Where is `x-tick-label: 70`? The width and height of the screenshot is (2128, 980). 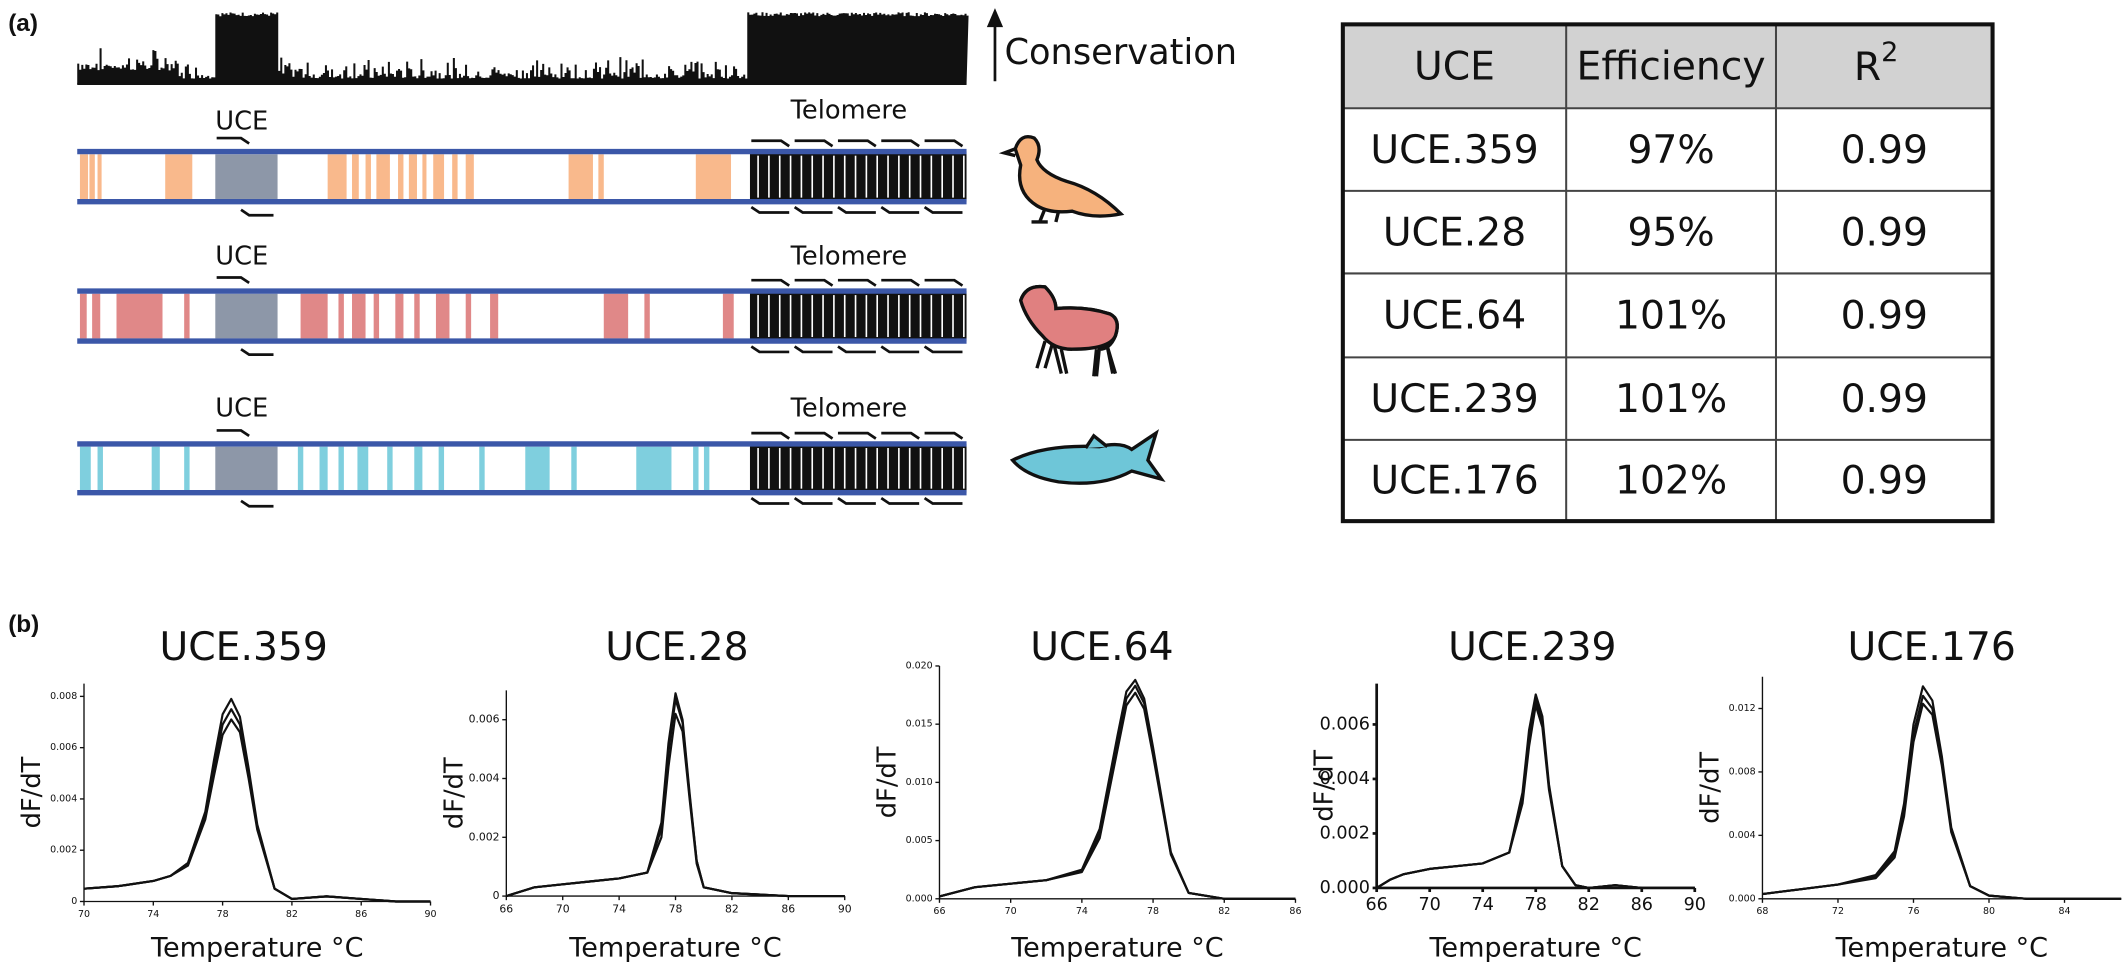
x-tick-label: 70 is located at coordinates (563, 909).